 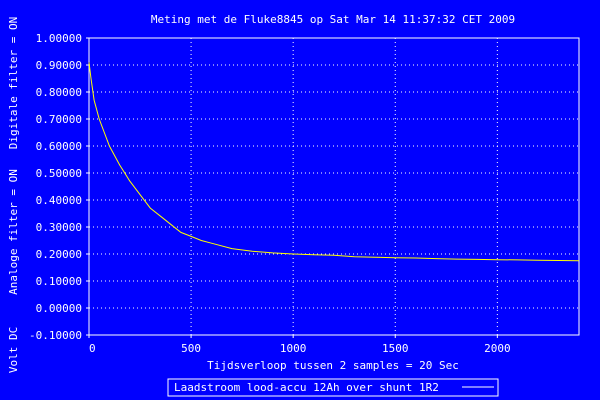 I want to click on legend-box, so click(x=333, y=387).